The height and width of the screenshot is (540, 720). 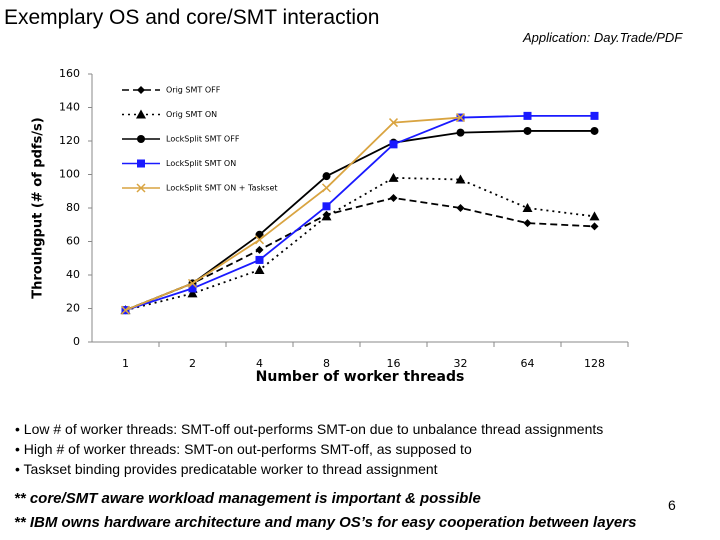 What do you see at coordinates (203, 139) in the screenshot?
I see `legend-label: LockSplit SMT OFF` at bounding box center [203, 139].